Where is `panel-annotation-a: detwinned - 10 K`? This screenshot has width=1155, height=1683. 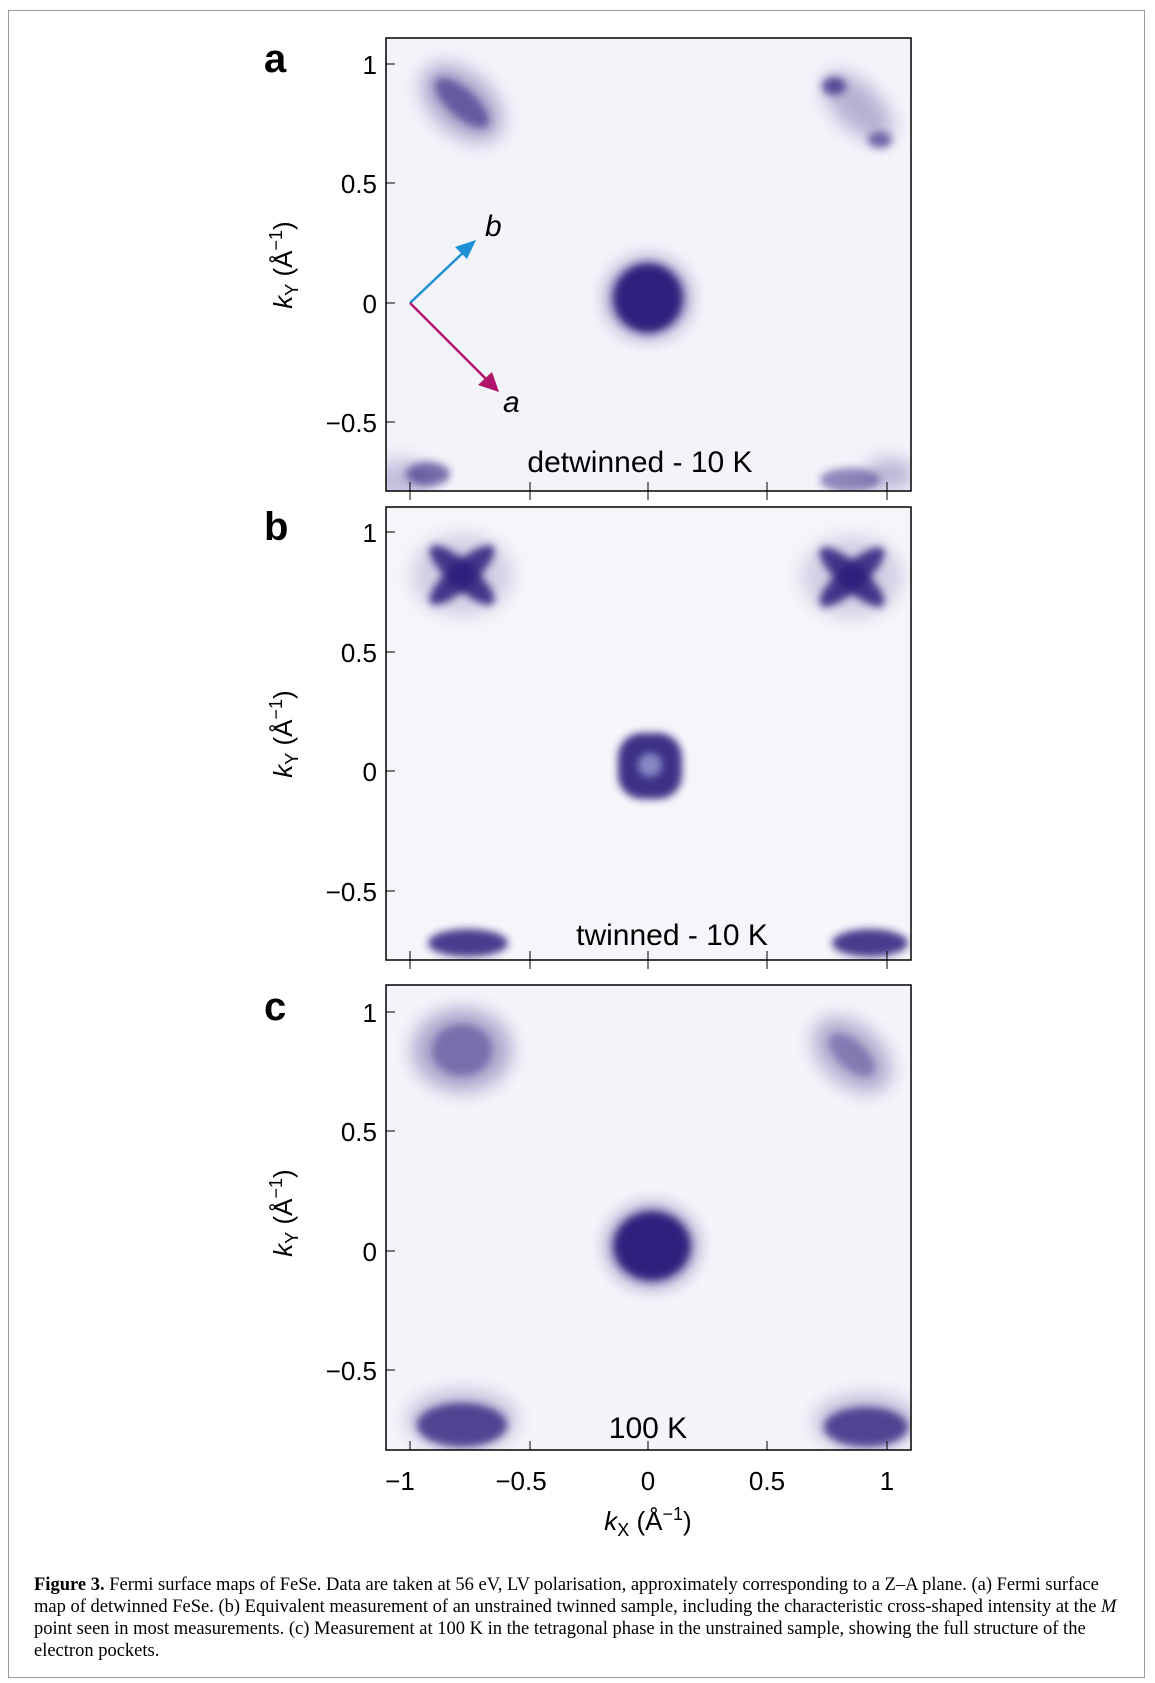 panel-annotation-a: detwinned - 10 K is located at coordinates (639, 462).